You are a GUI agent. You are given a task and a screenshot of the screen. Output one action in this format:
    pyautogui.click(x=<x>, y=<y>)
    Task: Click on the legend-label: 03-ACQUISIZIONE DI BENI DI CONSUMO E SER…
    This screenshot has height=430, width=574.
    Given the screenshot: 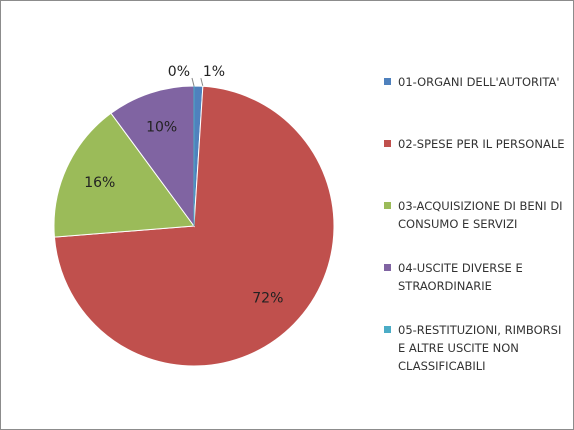 What is the action you would take?
    pyautogui.click(x=480, y=215)
    